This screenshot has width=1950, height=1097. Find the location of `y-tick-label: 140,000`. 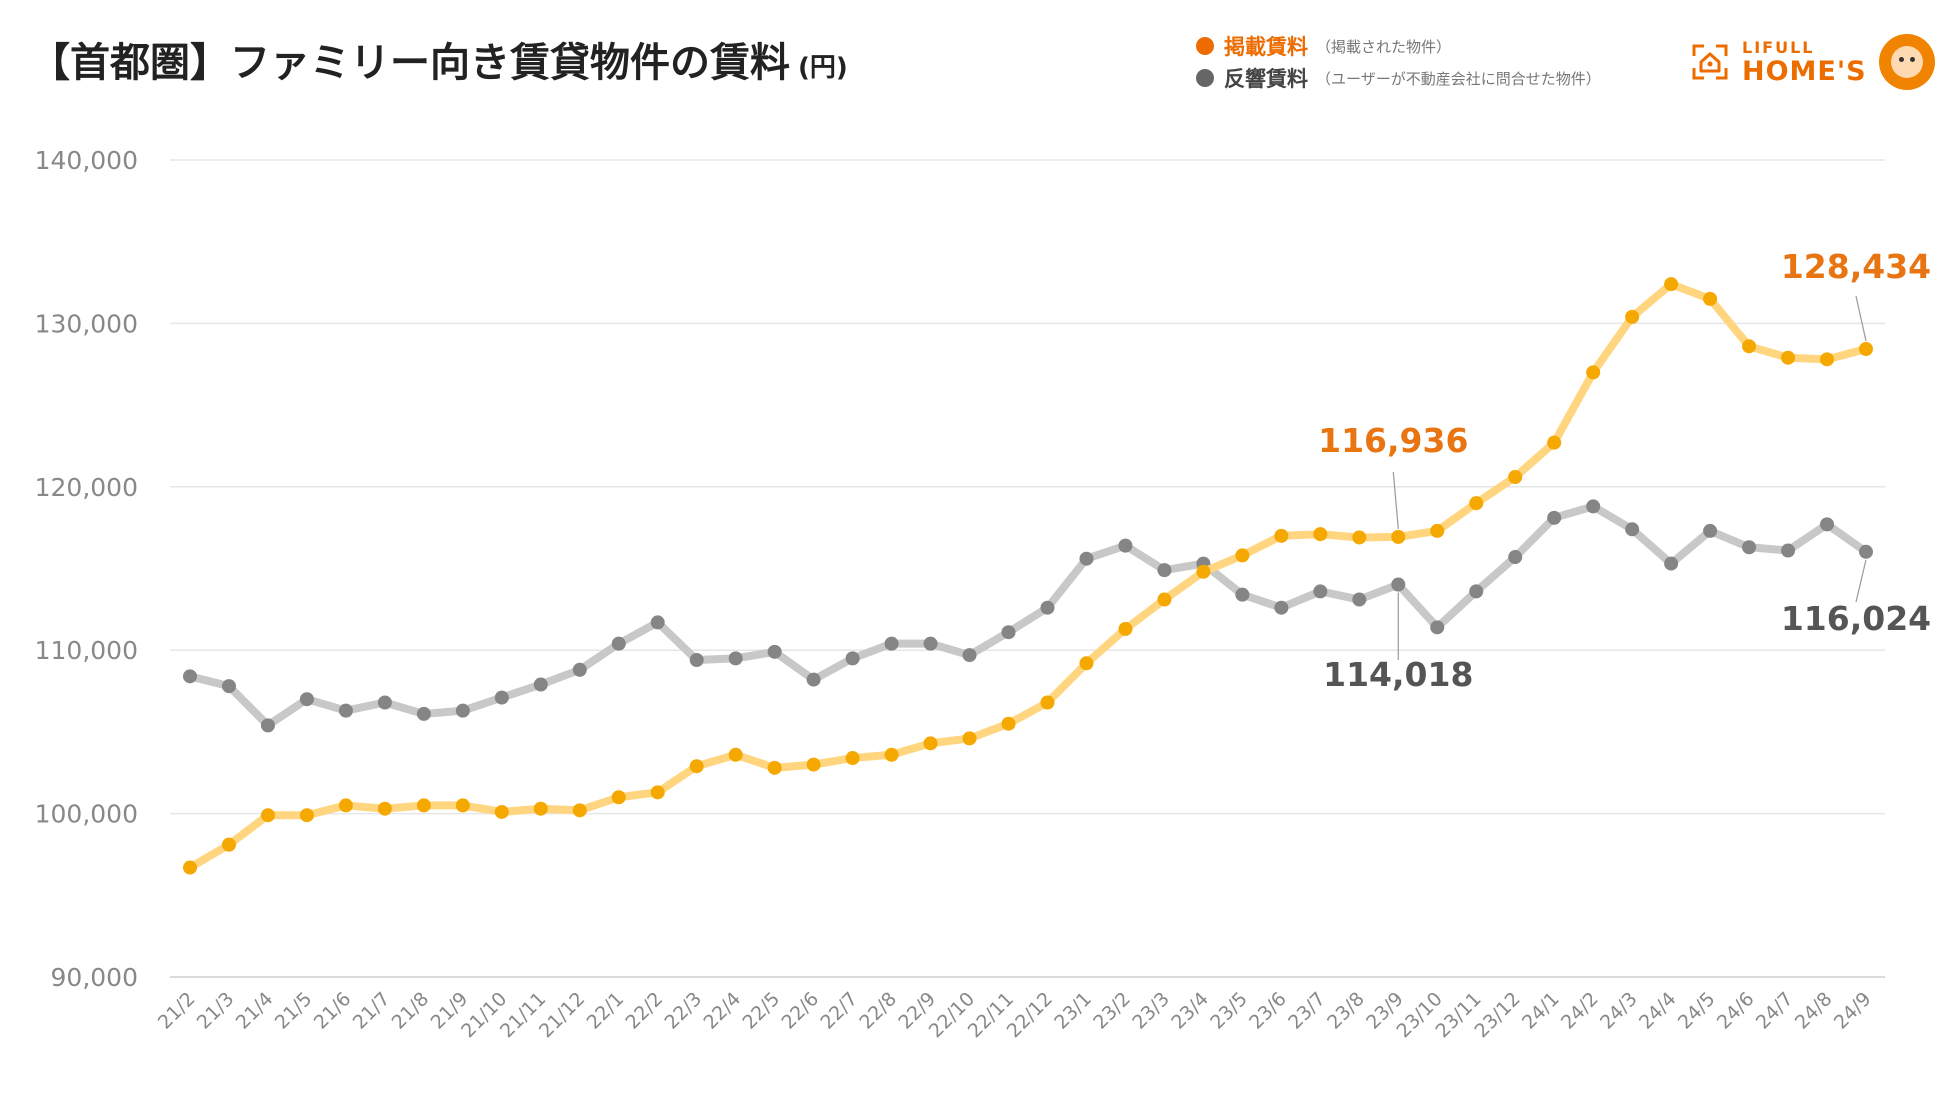

y-tick-label: 140,000 is located at coordinates (86, 160).